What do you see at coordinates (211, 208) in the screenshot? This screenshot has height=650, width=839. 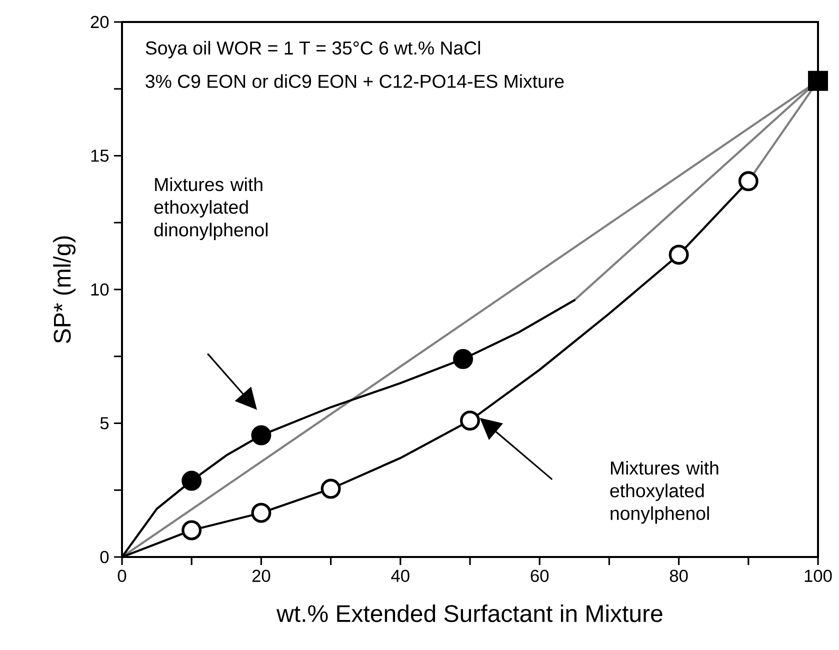 I see `annotation: Mixtures with ethoxylated dinonylphenol` at bounding box center [211, 208].